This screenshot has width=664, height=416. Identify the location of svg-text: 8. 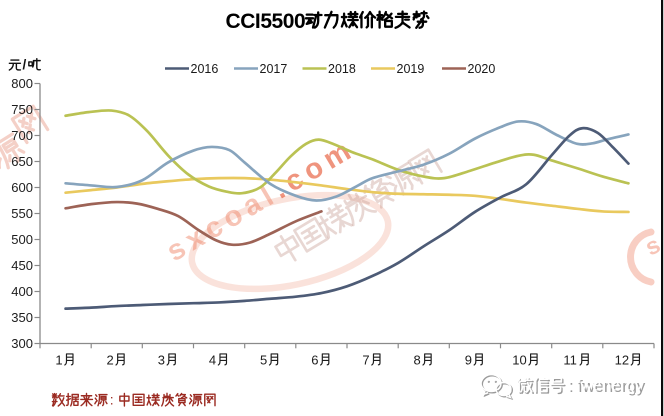
(417, 359).